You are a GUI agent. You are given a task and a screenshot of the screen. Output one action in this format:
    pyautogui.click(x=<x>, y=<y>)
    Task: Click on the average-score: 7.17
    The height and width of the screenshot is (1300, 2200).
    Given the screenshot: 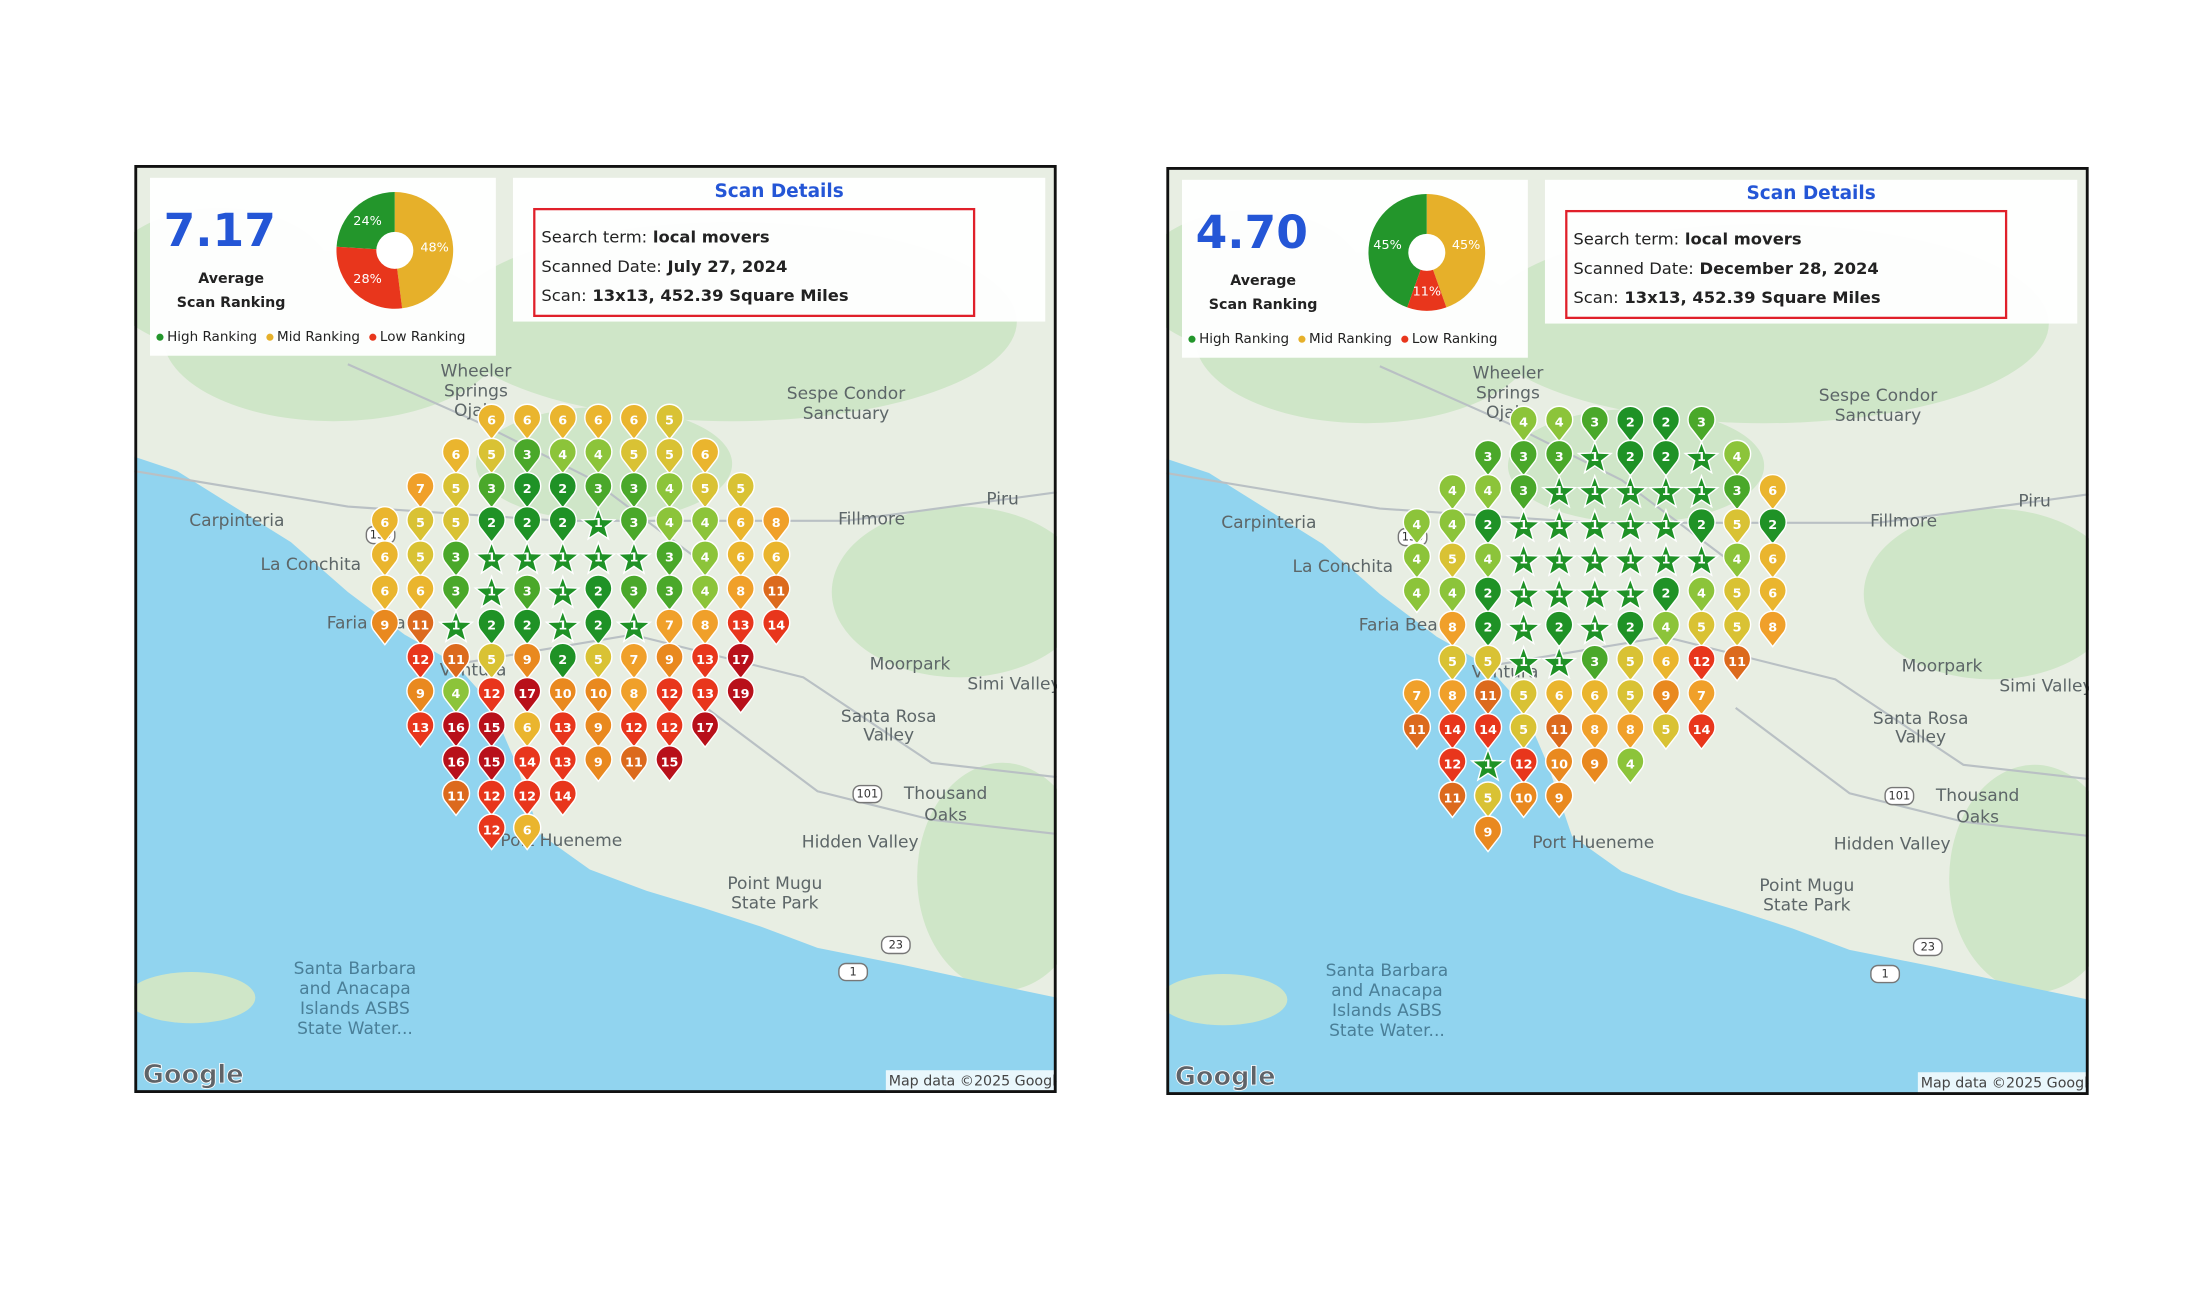 What is the action you would take?
    pyautogui.click(x=220, y=230)
    